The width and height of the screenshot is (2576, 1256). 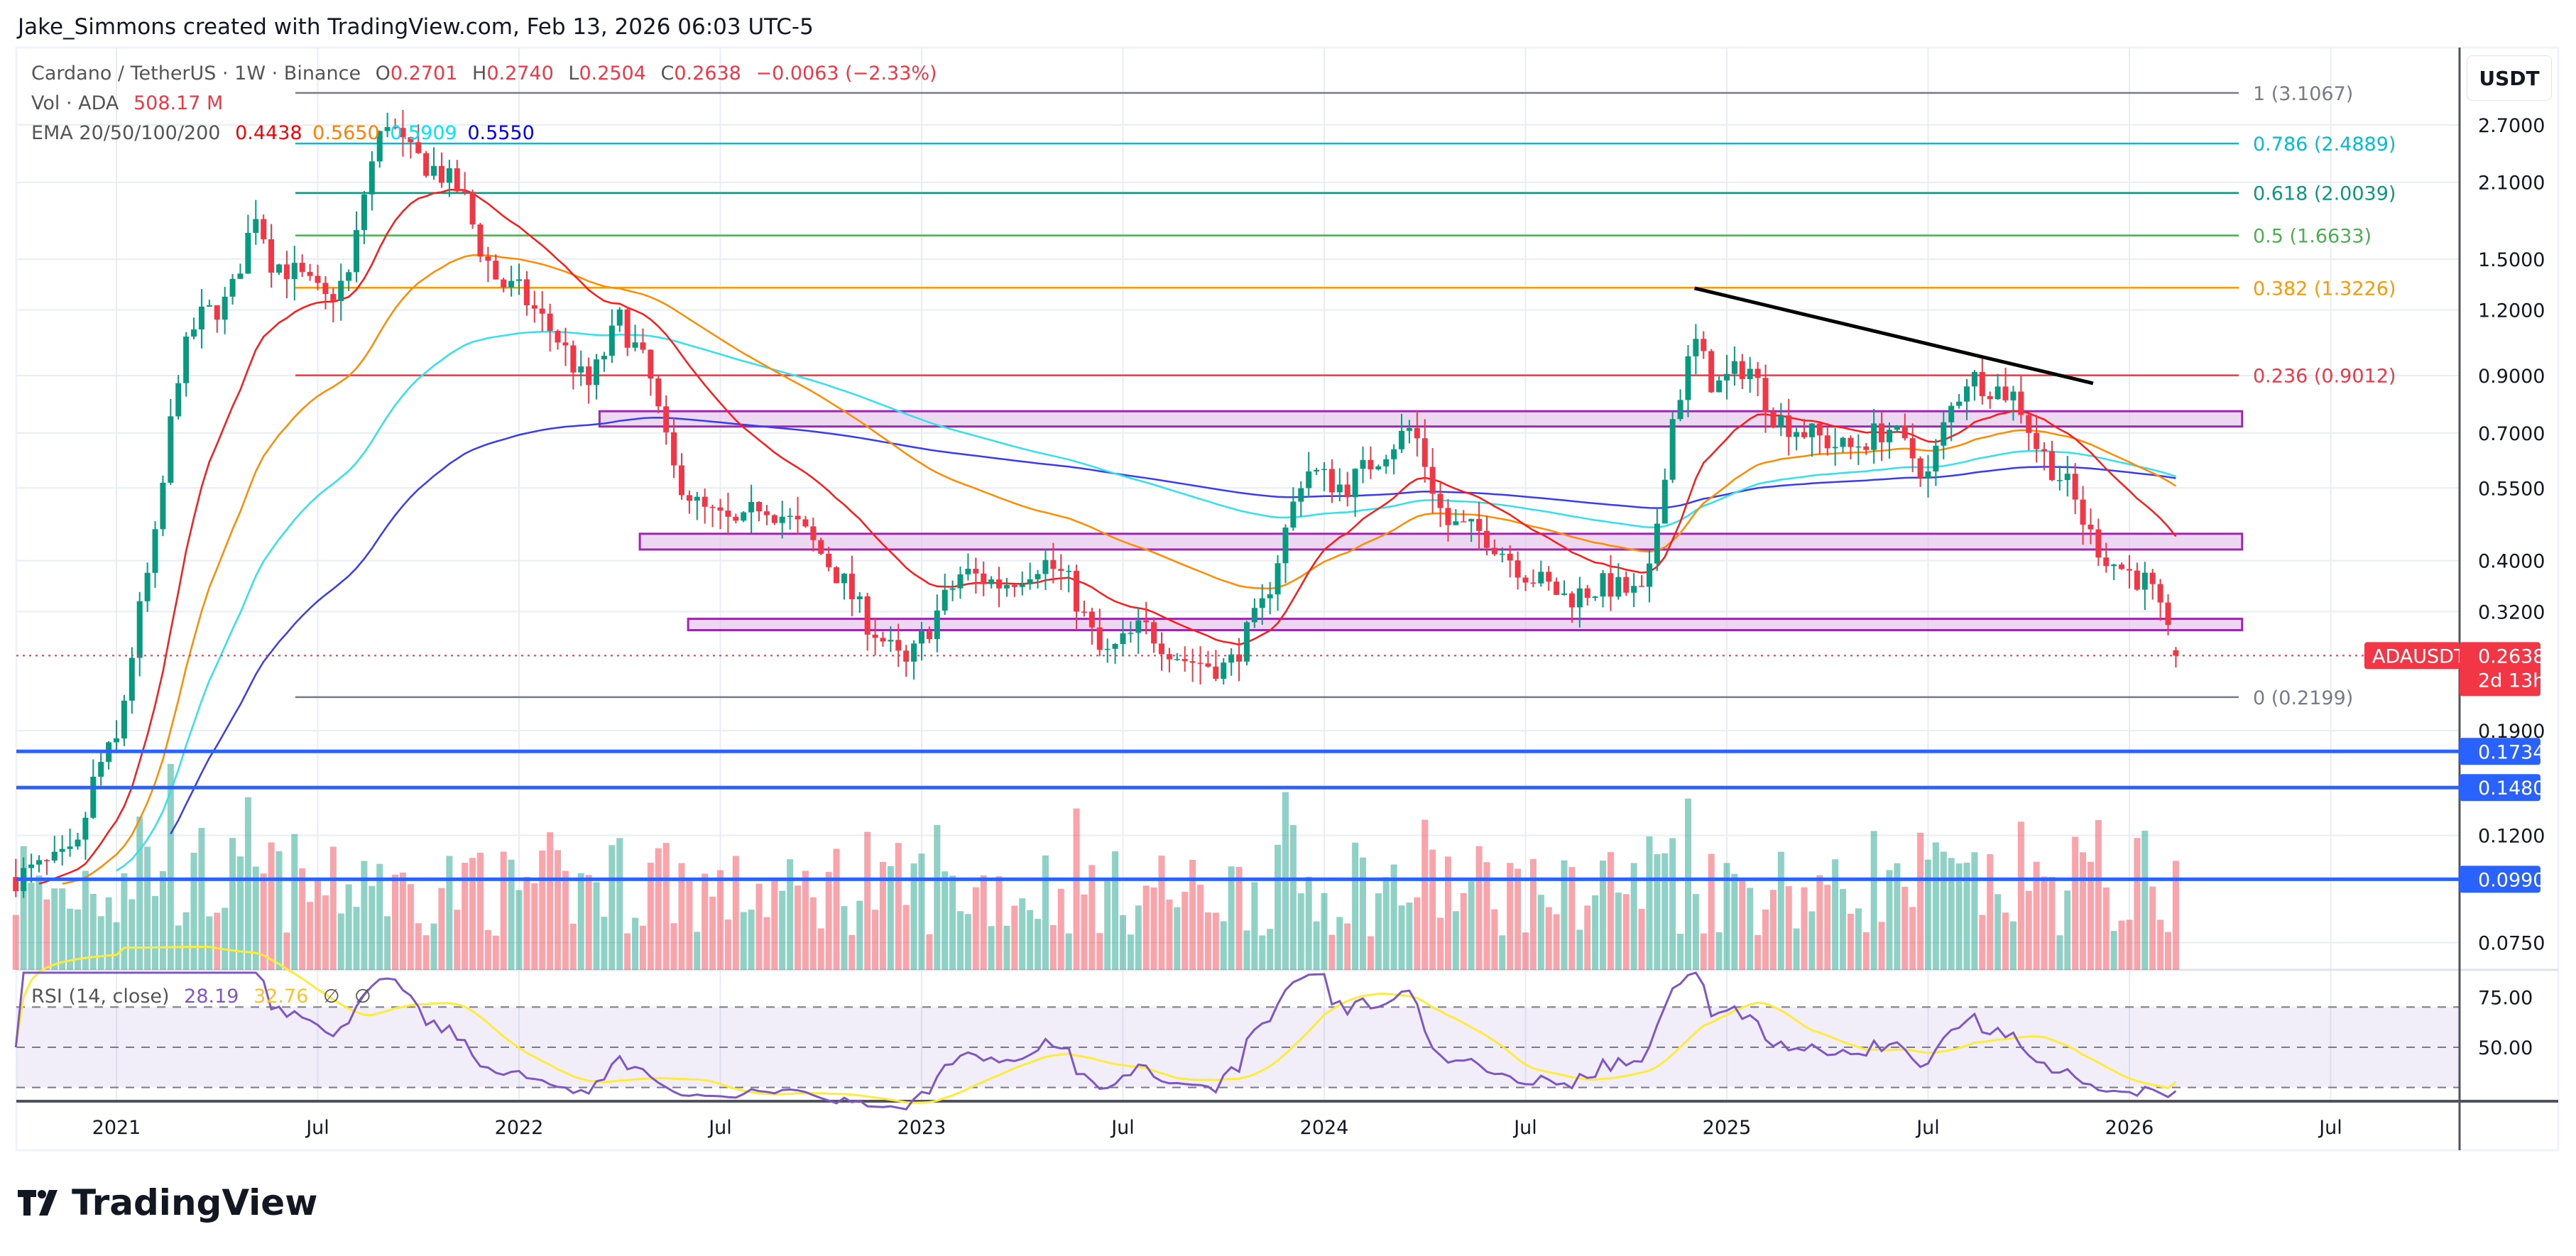 What do you see at coordinates (131, 103) in the screenshot?
I see `volume-legend: Vol · ADA 508.17 M` at bounding box center [131, 103].